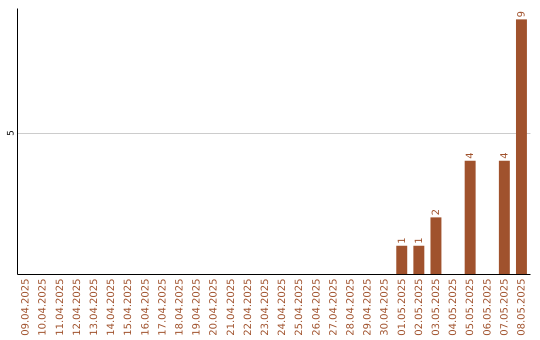  What do you see at coordinates (94, 307) in the screenshot?
I see `x-tick-label: 13.04.2025` at bounding box center [94, 307].